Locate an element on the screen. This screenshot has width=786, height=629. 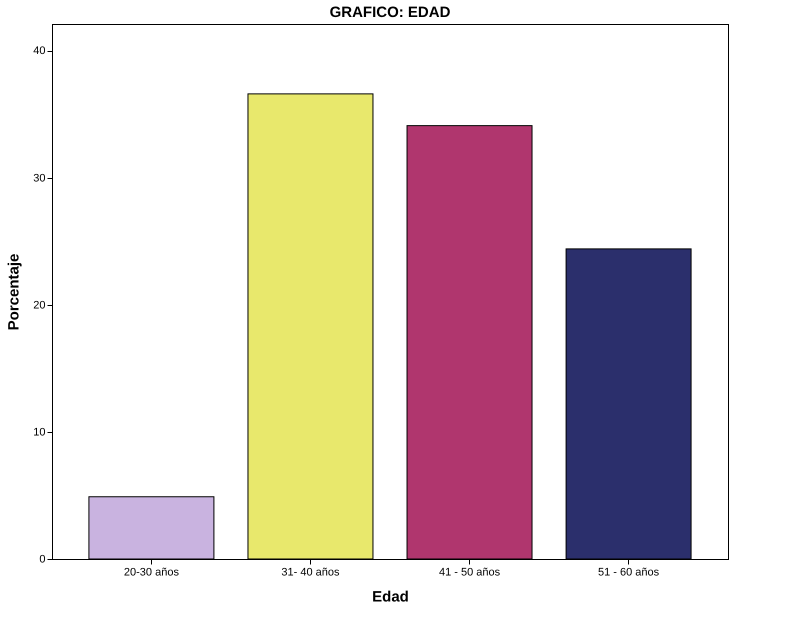
x-tick-label: 31- 40 años is located at coordinates (310, 572).